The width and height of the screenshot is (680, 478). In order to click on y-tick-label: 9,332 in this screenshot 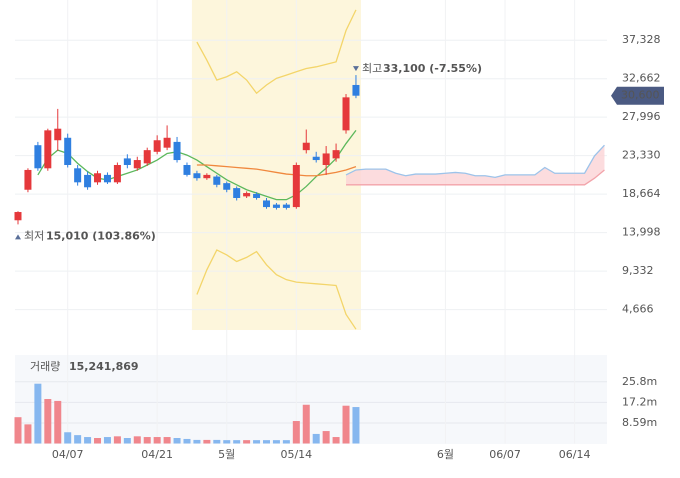, I will do `click(638, 270)`.